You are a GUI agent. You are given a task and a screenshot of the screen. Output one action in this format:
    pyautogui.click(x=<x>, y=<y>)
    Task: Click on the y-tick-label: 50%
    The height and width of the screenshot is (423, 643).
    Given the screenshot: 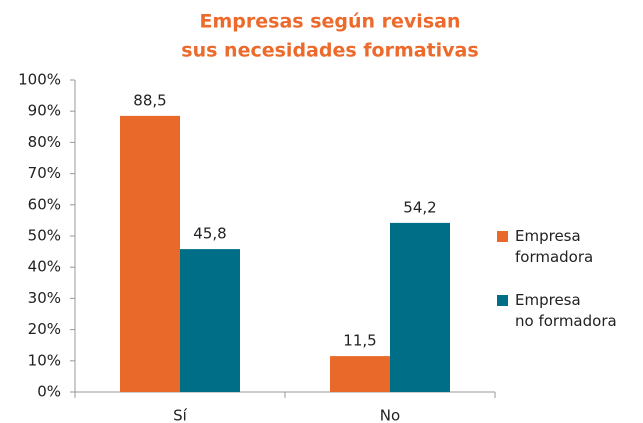 What is the action you would take?
    pyautogui.click(x=44, y=236)
    